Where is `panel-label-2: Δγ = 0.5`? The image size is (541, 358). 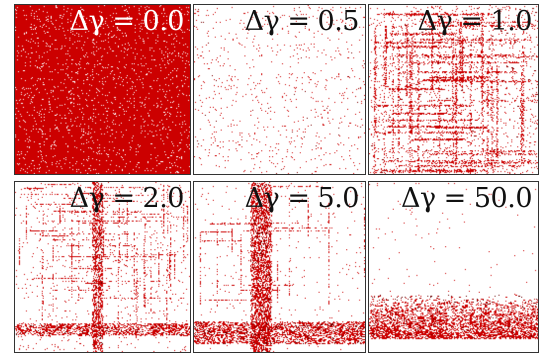
panel-label-2: Δγ = 0.5 is located at coordinates (302, 21).